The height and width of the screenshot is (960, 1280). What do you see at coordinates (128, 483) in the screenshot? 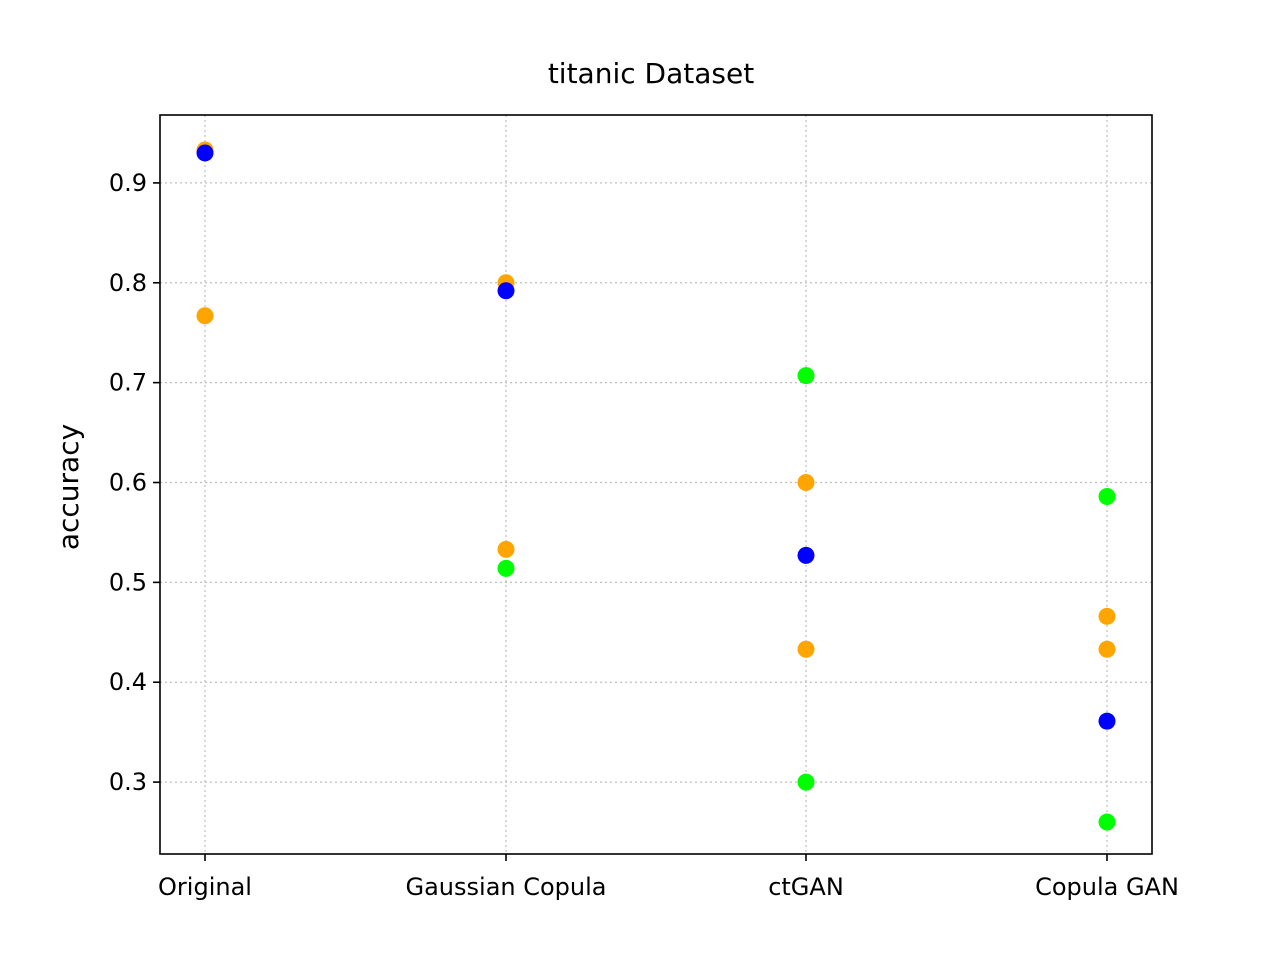
I see `y-tick-label: 0.6` at bounding box center [128, 483].